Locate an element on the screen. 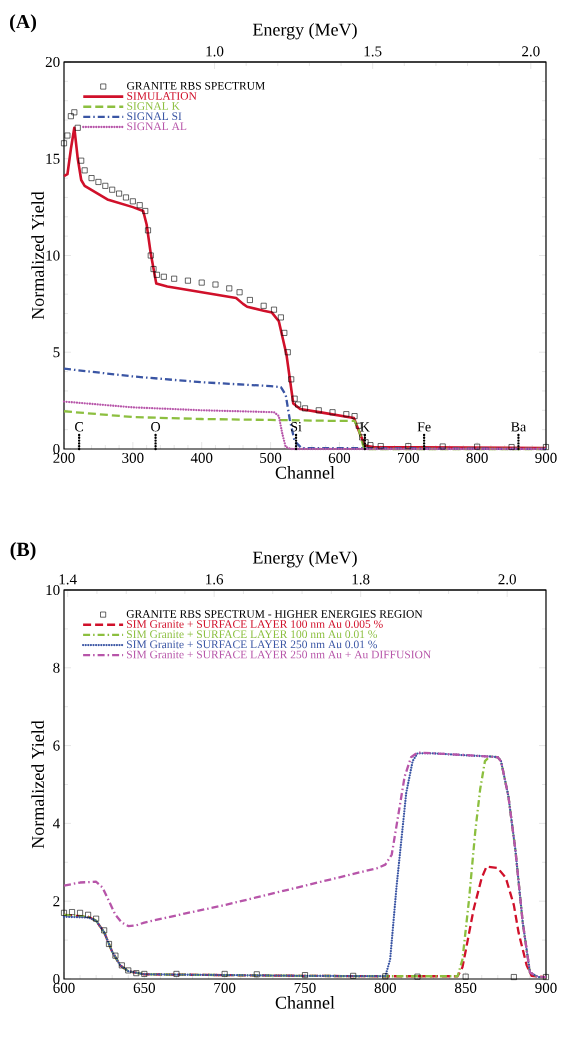 This screenshot has width=562, height=1037. legend-label: GRANITE RBS SPECTRUM - HIGHER ENERGIES REGION is located at coordinates (274, 614).